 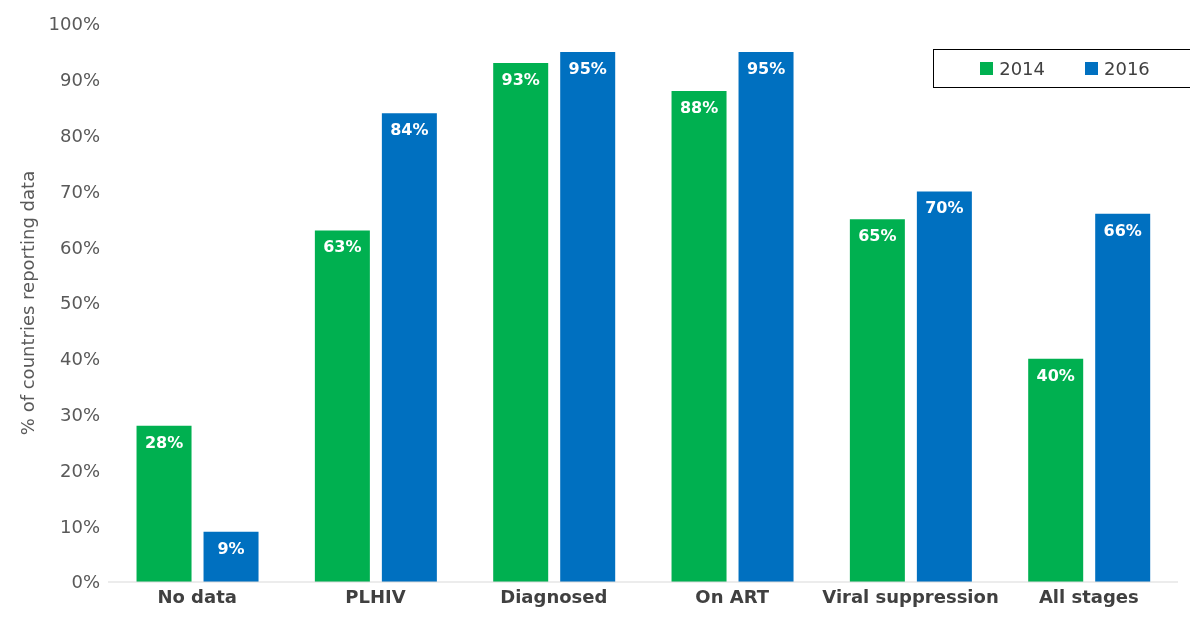 What do you see at coordinates (732, 596) in the screenshot?
I see `x-tick-label: On ART` at bounding box center [732, 596].